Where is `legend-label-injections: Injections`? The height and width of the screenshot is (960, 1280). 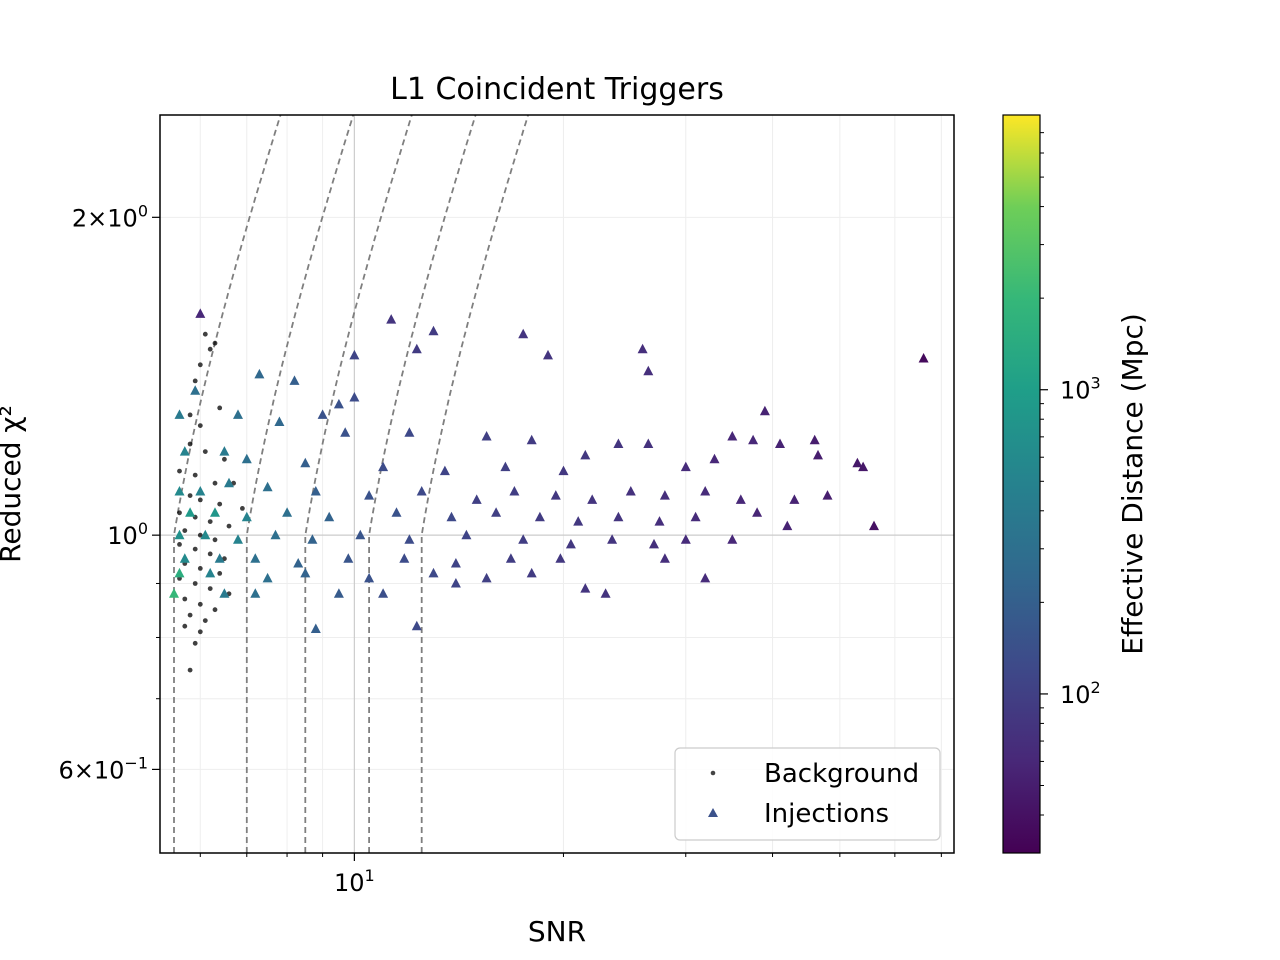 legend-label-injections: Injections is located at coordinates (826, 814).